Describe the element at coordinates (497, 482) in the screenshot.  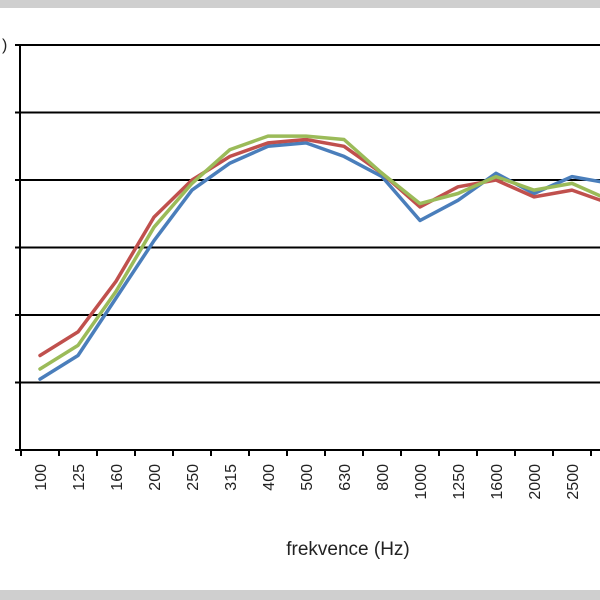
I see `x-tick-label: 1600` at that location.